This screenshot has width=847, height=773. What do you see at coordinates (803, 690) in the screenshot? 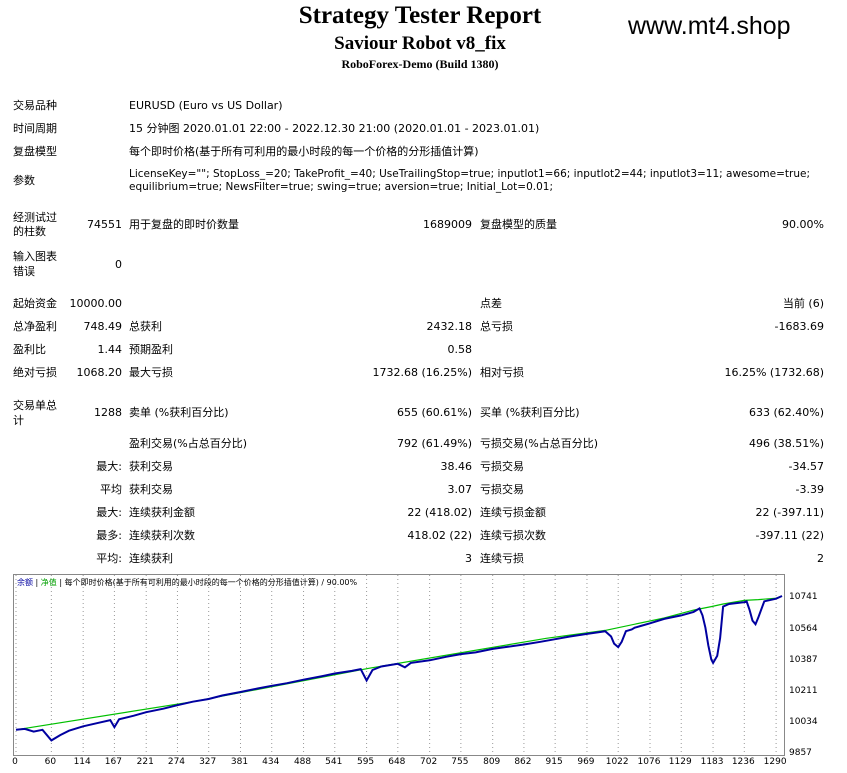
I see `y-tick-label: 10211` at bounding box center [803, 690].